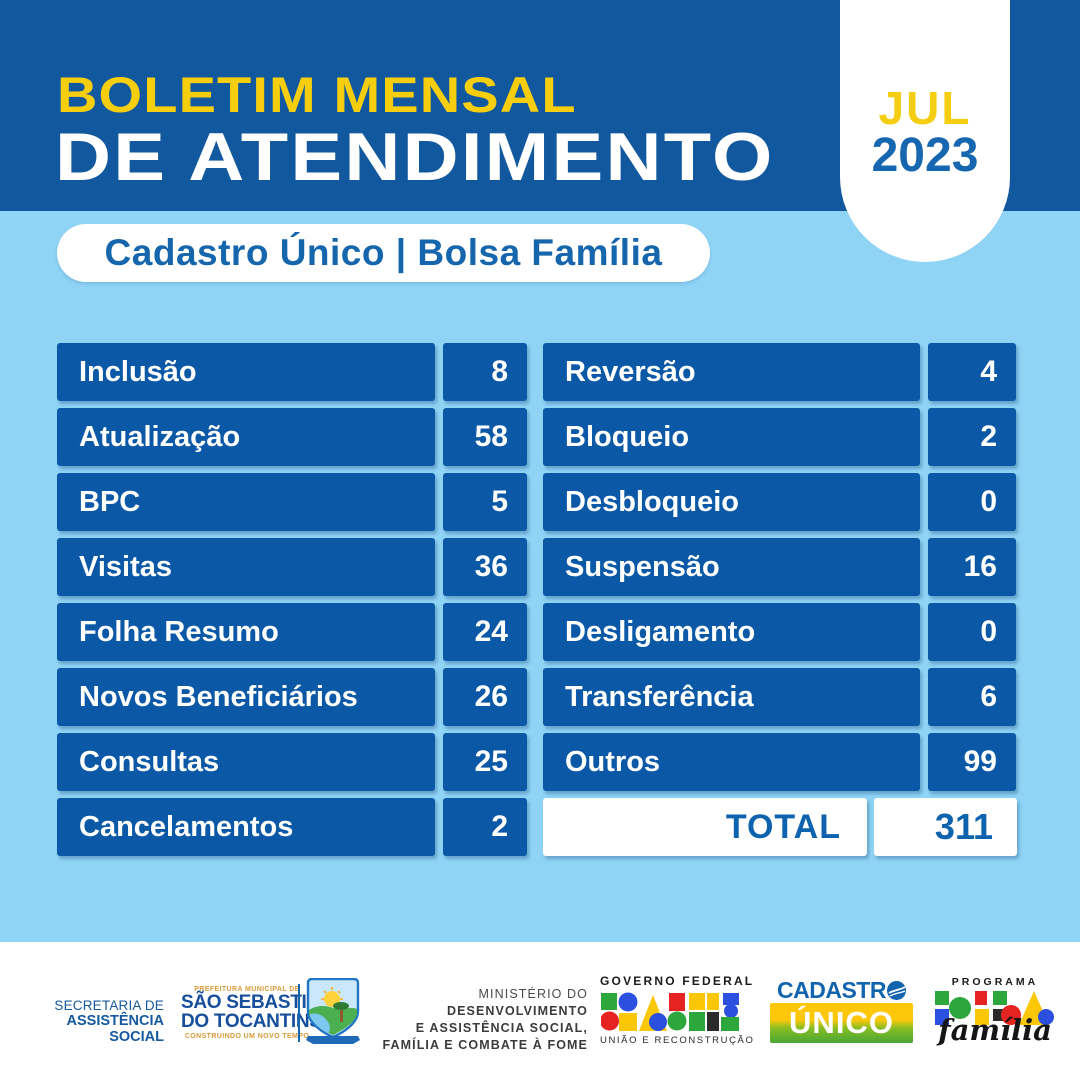  What do you see at coordinates (925, 108) in the screenshot?
I see `month-label: JUL` at bounding box center [925, 108].